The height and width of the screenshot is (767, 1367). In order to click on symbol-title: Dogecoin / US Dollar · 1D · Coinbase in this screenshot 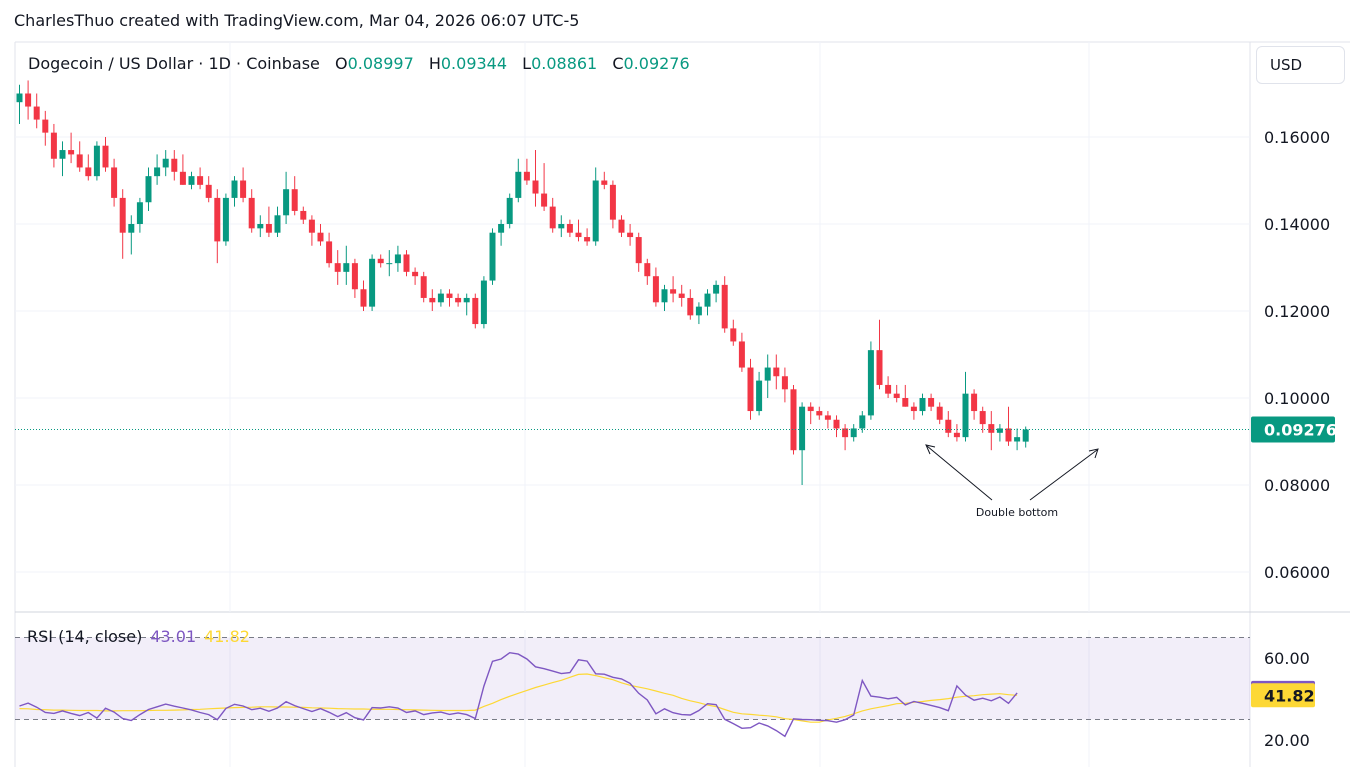, I will do `click(174, 63)`.